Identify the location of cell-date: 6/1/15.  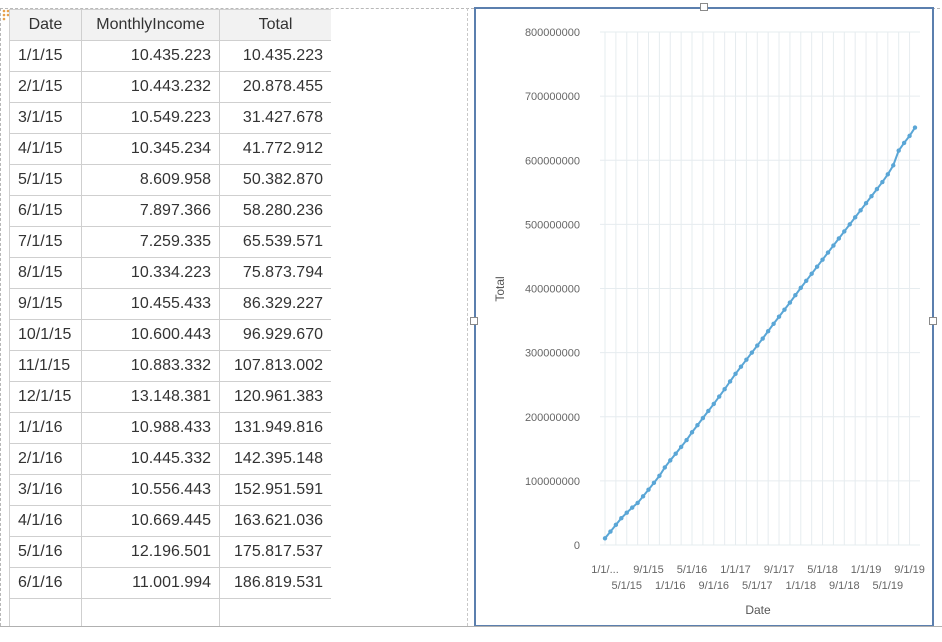
(45, 211).